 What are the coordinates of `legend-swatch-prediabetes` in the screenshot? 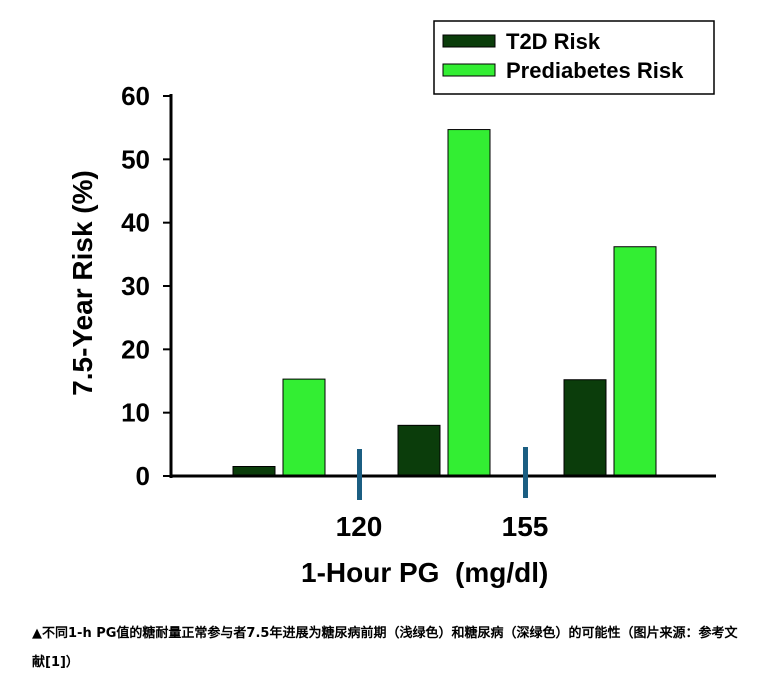 It's located at (469, 70).